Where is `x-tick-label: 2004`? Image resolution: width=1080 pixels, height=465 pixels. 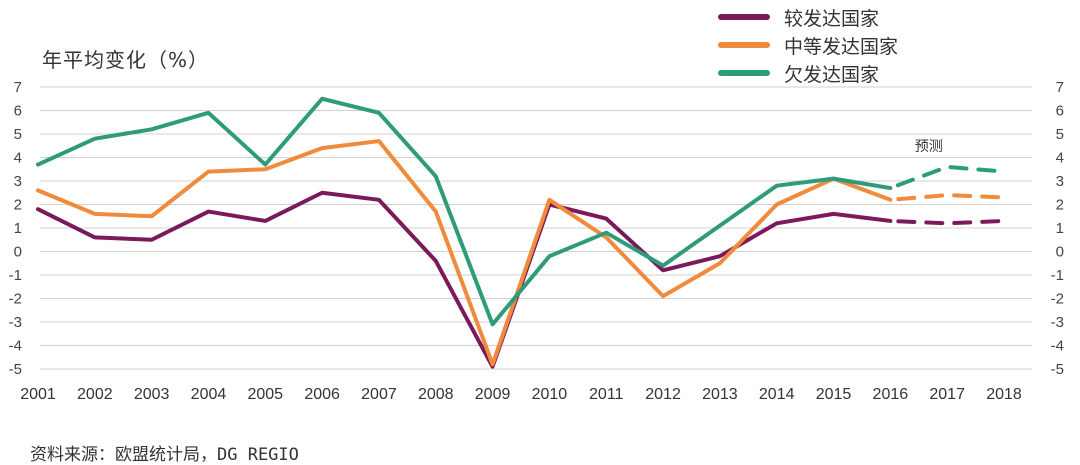
x-tick-label: 2004 is located at coordinates (209, 394).